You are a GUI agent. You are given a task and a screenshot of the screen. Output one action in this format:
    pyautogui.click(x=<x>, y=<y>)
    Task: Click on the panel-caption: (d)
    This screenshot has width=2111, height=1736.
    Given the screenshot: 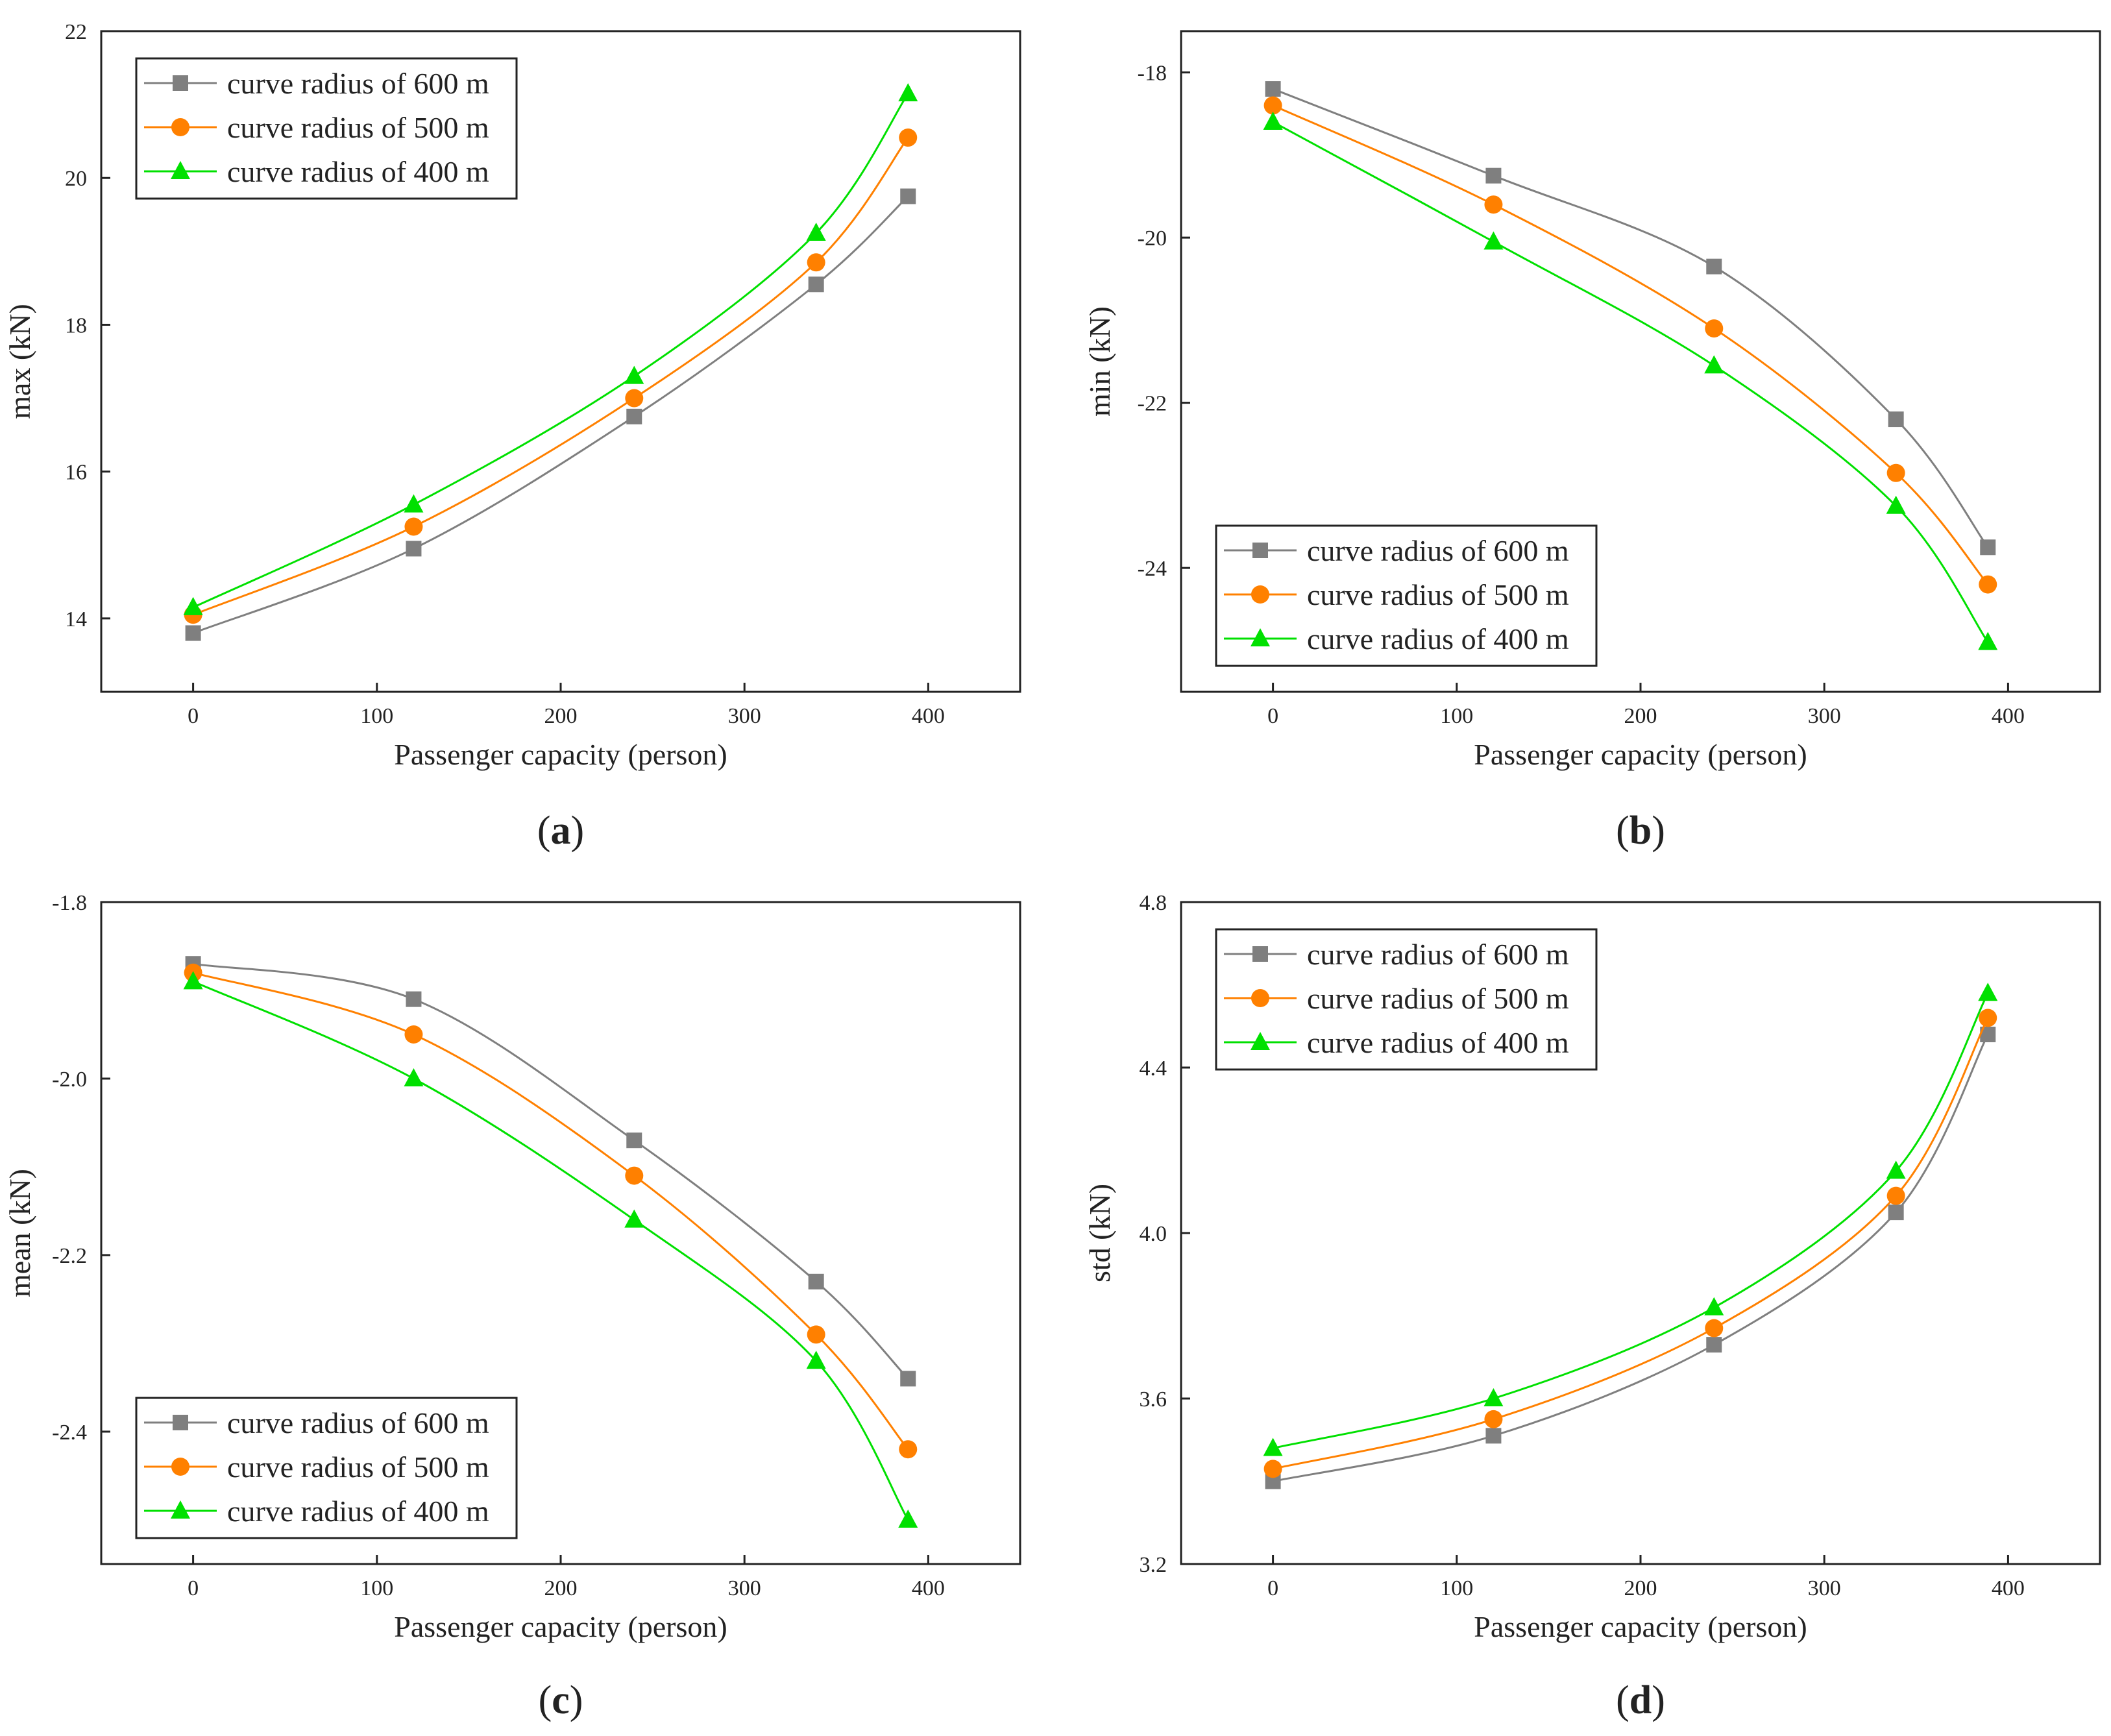 What is the action you would take?
    pyautogui.click(x=1640, y=1700)
    